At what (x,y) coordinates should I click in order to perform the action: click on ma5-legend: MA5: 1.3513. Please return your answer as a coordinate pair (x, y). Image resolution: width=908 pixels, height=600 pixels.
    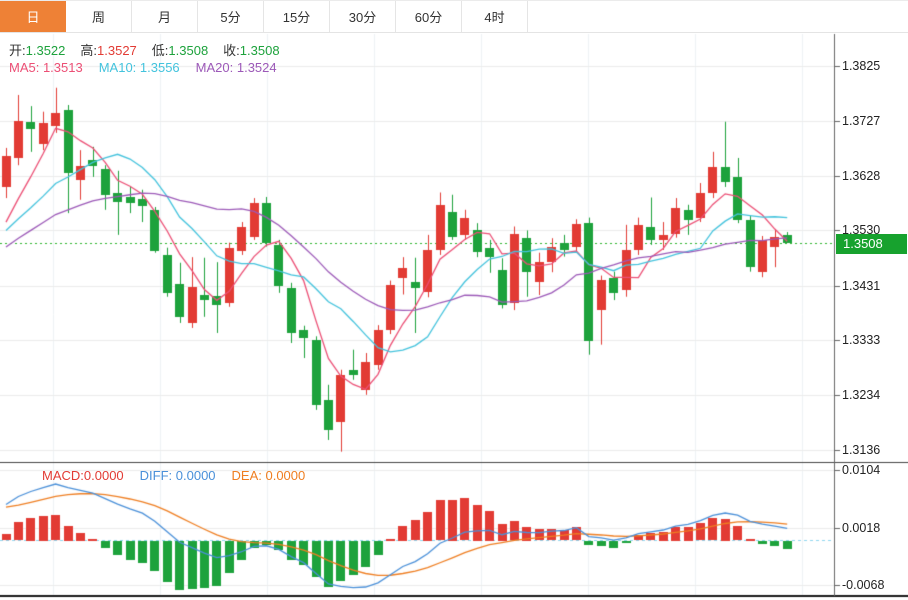
    Looking at the image, I should click on (46, 67).